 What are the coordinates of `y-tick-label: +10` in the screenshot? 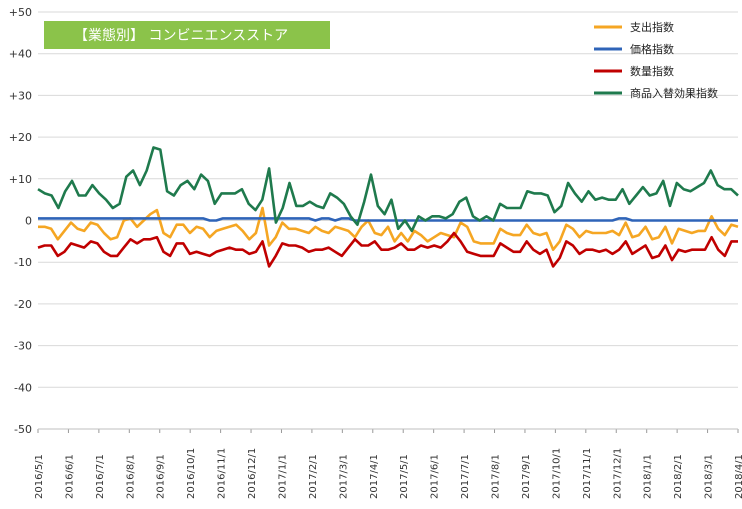 It's located at (20, 179).